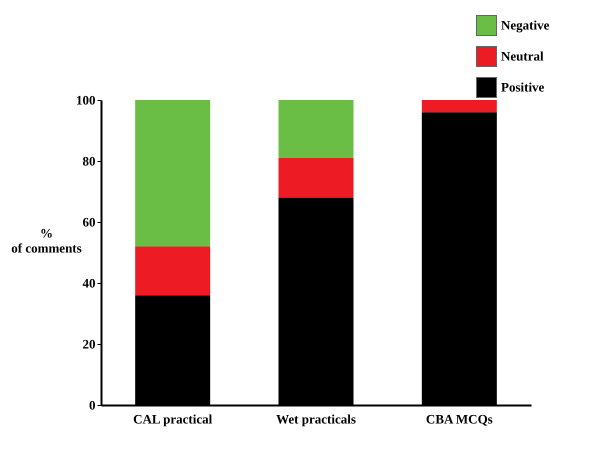 The width and height of the screenshot is (590, 473). What do you see at coordinates (89, 344) in the screenshot?
I see `y-tick-label: 20` at bounding box center [89, 344].